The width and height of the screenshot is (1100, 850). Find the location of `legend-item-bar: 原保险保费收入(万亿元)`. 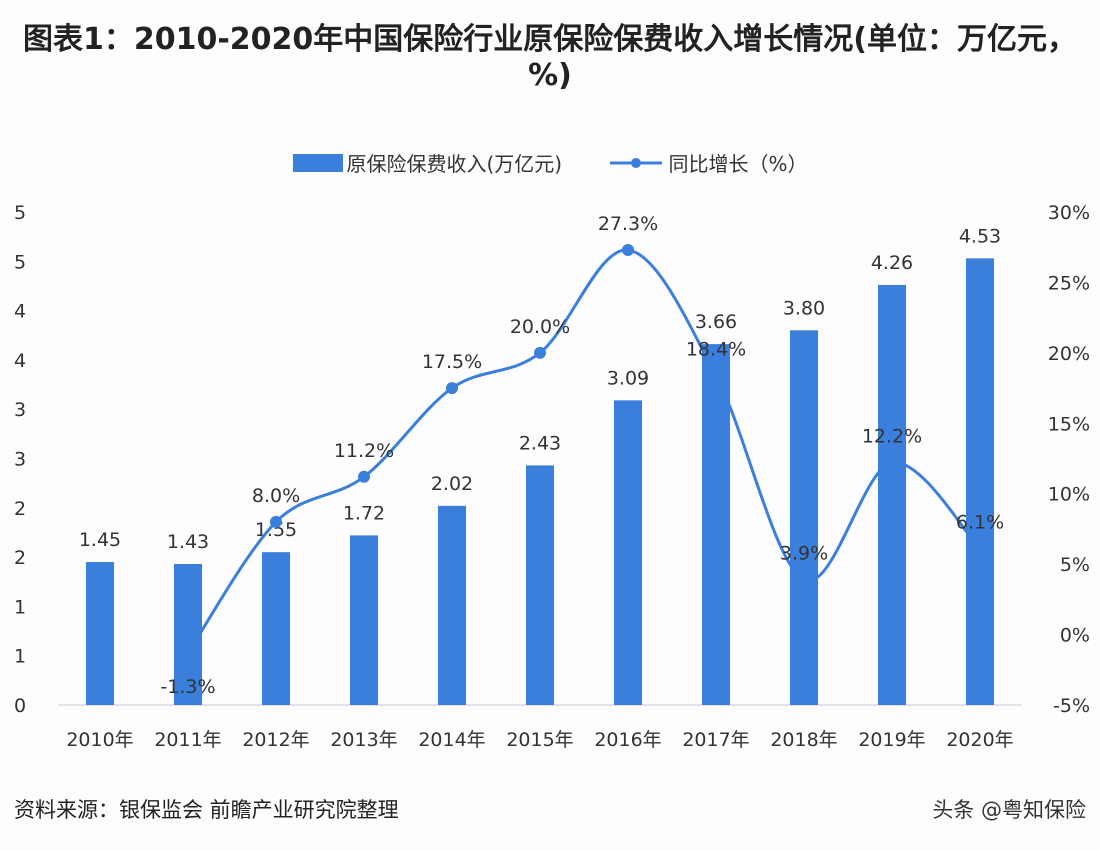

legend-item-bar: 原保险保费收入(万亿元) is located at coordinates (427, 162).